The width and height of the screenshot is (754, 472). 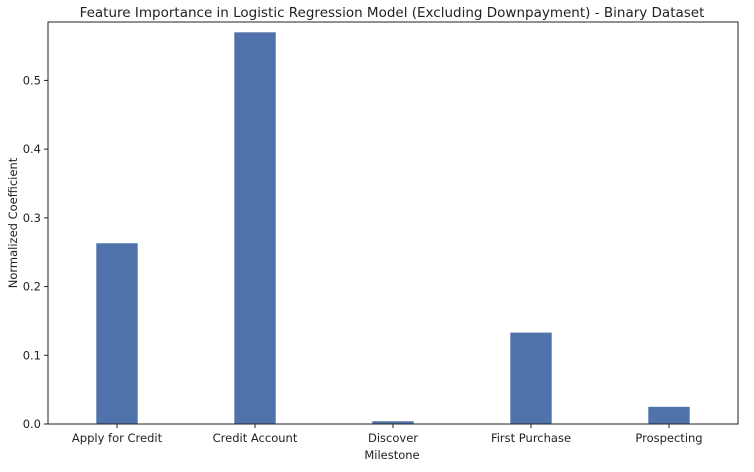 What do you see at coordinates (32, 424) in the screenshot?
I see `y-tick-label: 0.0` at bounding box center [32, 424].